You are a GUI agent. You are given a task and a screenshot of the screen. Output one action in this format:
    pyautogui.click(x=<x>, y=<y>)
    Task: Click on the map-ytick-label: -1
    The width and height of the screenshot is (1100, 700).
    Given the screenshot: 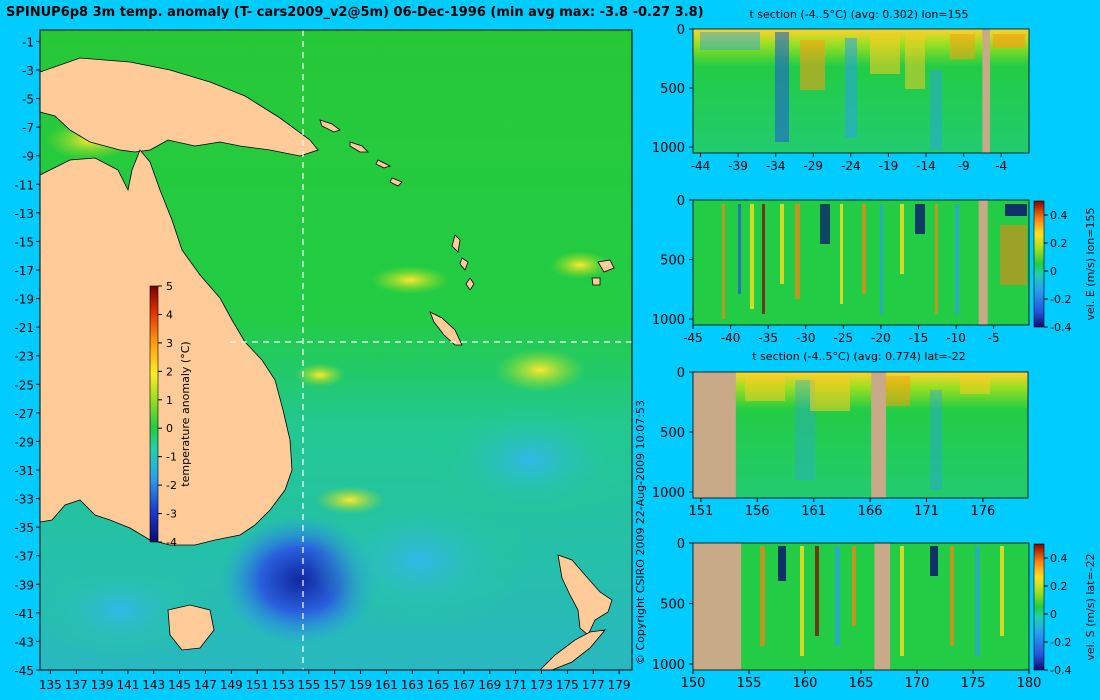 What is the action you would take?
    pyautogui.click(x=28, y=42)
    